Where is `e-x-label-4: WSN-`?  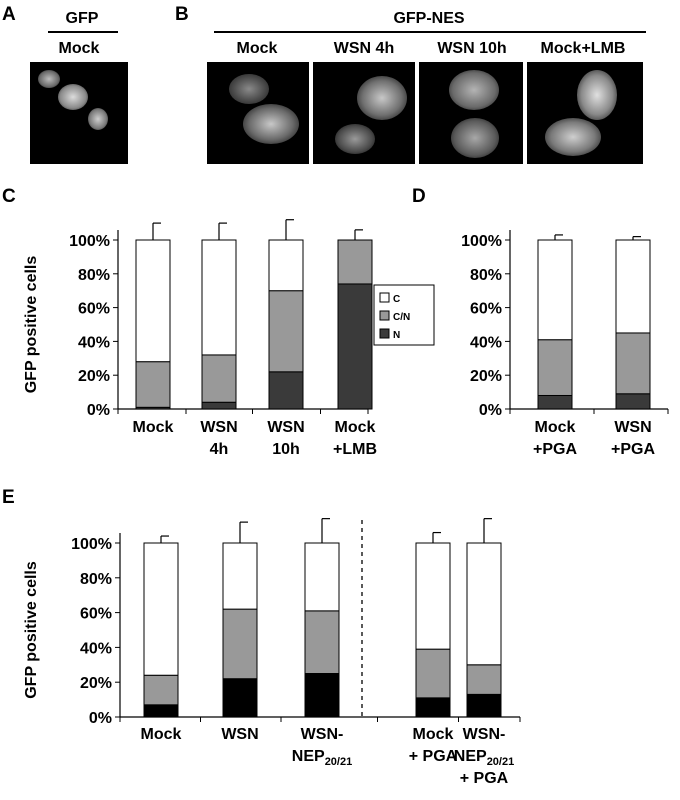 e-x-label-4: WSN- is located at coordinates (484, 734).